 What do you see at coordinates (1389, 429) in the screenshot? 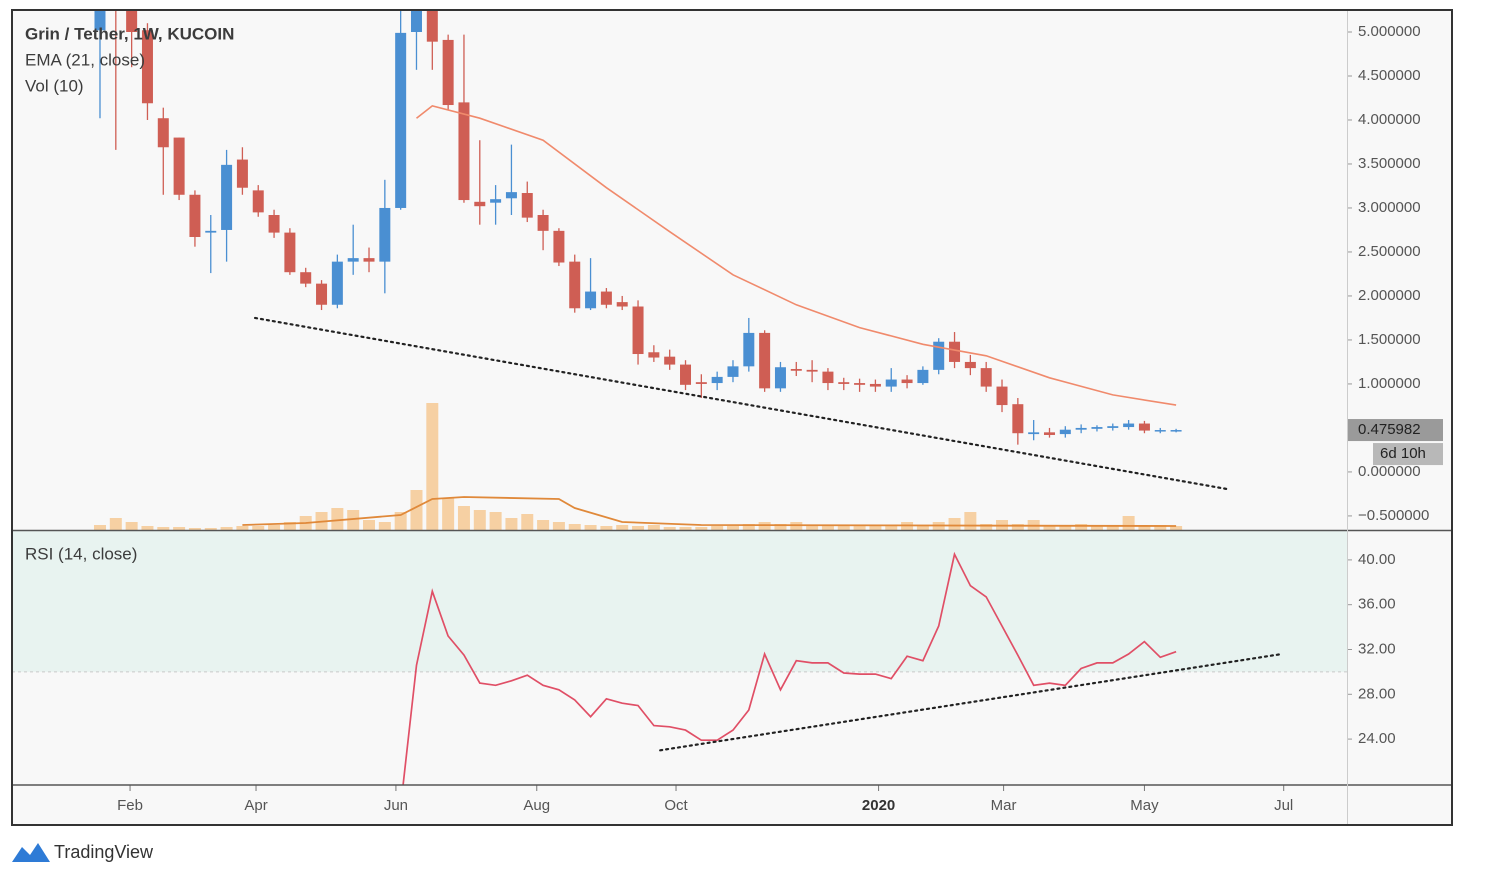
I see `last-price-label: 0.475982` at bounding box center [1389, 429].